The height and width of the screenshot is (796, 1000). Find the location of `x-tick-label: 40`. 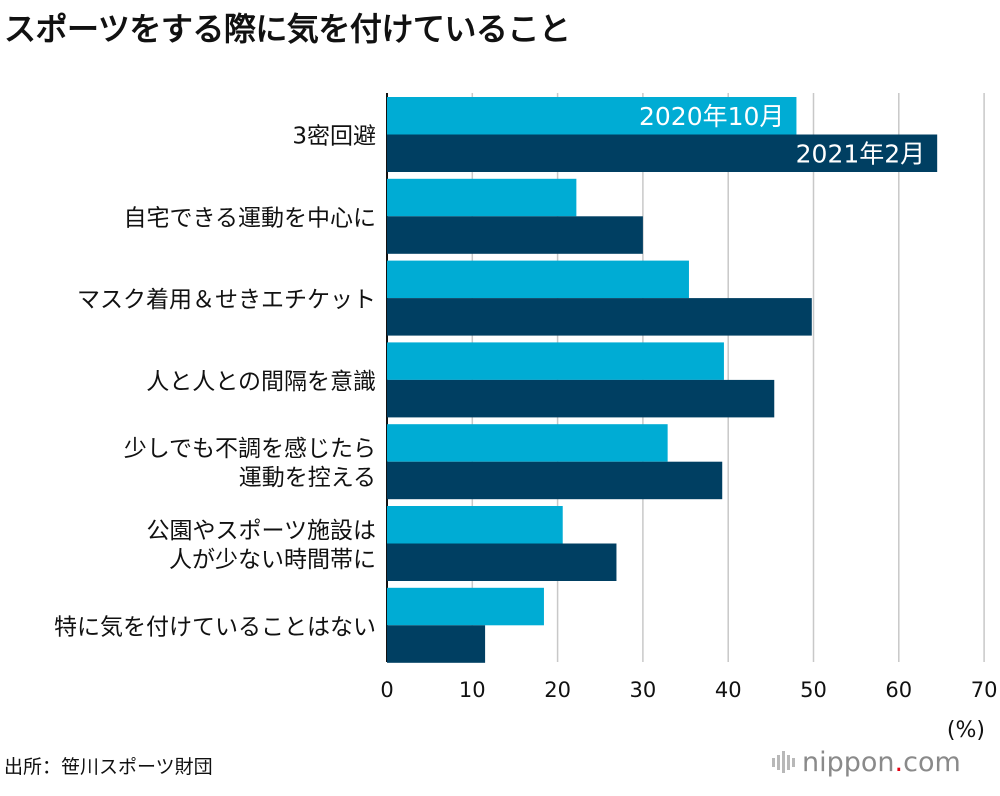

x-tick-label: 40 is located at coordinates (728, 690).